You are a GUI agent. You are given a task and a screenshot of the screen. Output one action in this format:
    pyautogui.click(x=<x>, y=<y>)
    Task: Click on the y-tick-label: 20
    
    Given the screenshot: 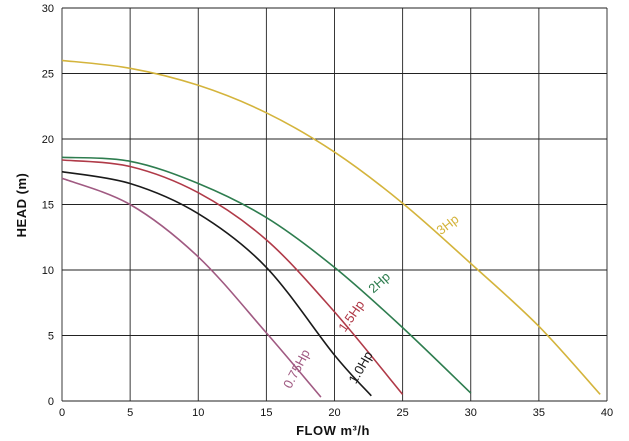 What is the action you would take?
    pyautogui.click(x=48, y=140)
    